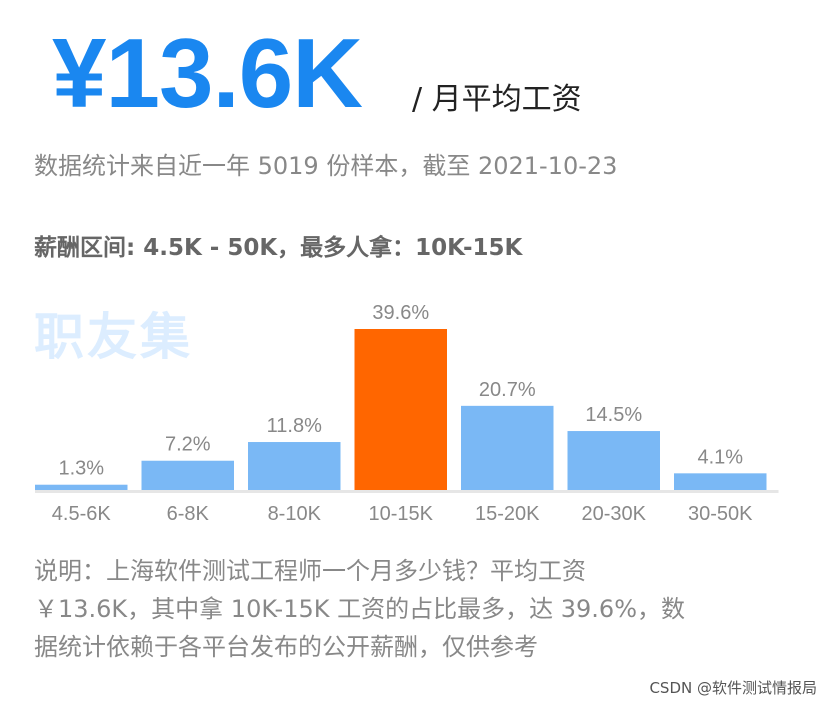 This screenshot has height=711, width=831. Describe the element at coordinates (81, 469) in the screenshot. I see `value-label: 1.3%` at that location.